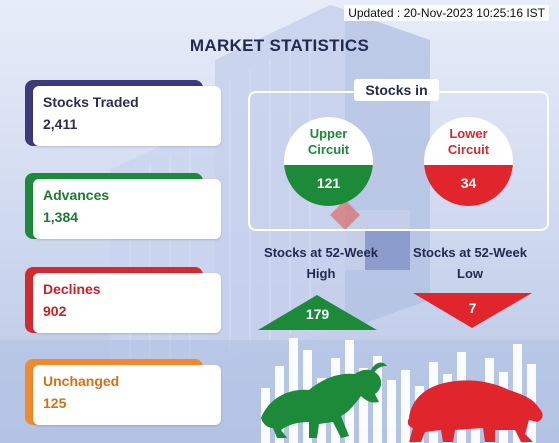 The width and height of the screenshot is (559, 443). I want to click on week52-low-value: 7, so click(472, 308).